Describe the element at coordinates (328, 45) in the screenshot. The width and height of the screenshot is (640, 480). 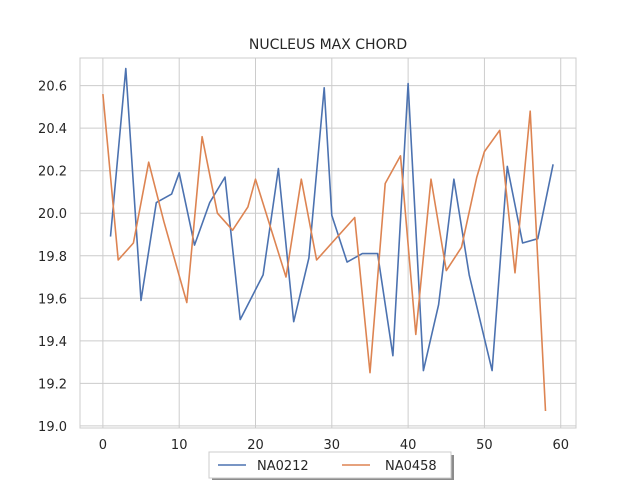
I see `chart-title: NUCLEUS MAX CHORD` at that location.